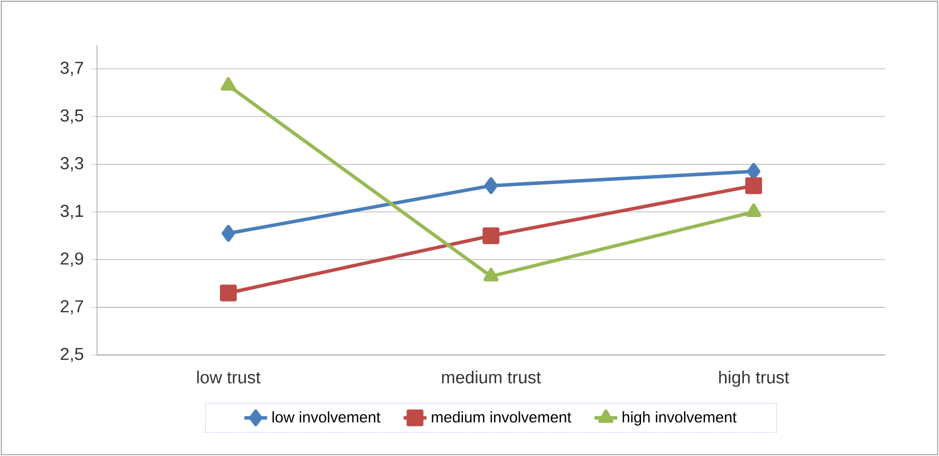 This screenshot has width=939, height=456. What do you see at coordinates (491, 377) in the screenshot?
I see `x-tick-label: medium trust` at bounding box center [491, 377].